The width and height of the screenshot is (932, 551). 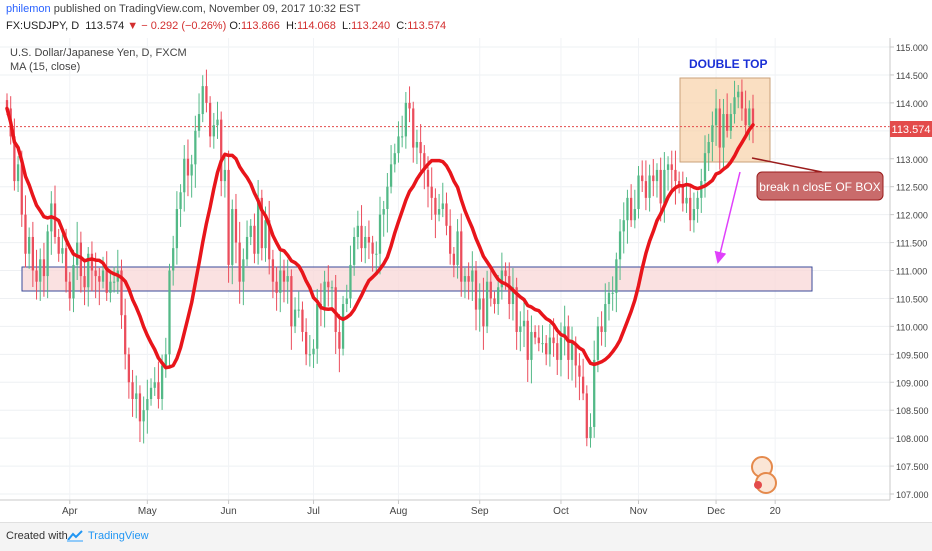 What do you see at coordinates (421, 508) in the screenshot?
I see `time-axis: Apr May Jun Jul Aug Sep Oct Nov Dec 20` at bounding box center [421, 508].